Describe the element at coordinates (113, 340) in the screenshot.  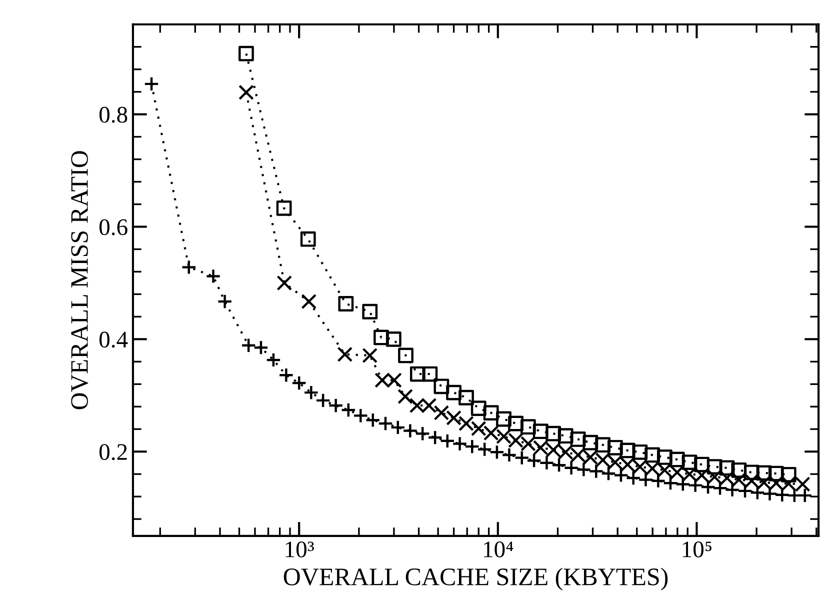
I see `y-tick-label: 0.4` at that location.